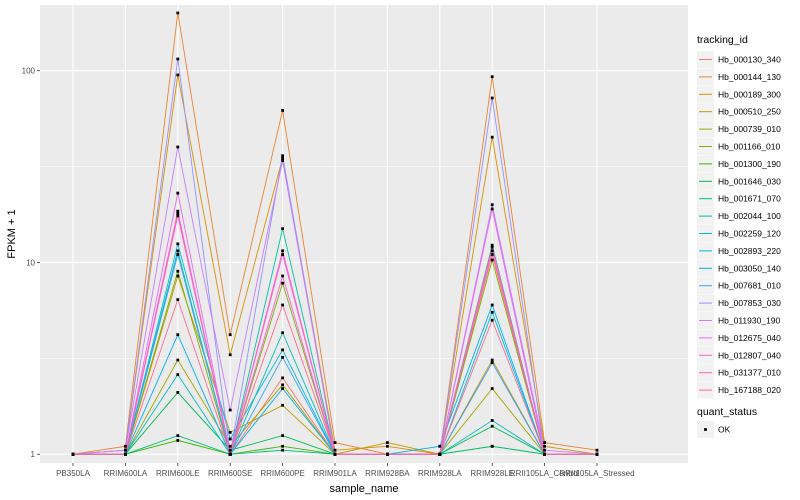  I want to click on legend-label: Hb_001300_190, so click(749, 164).